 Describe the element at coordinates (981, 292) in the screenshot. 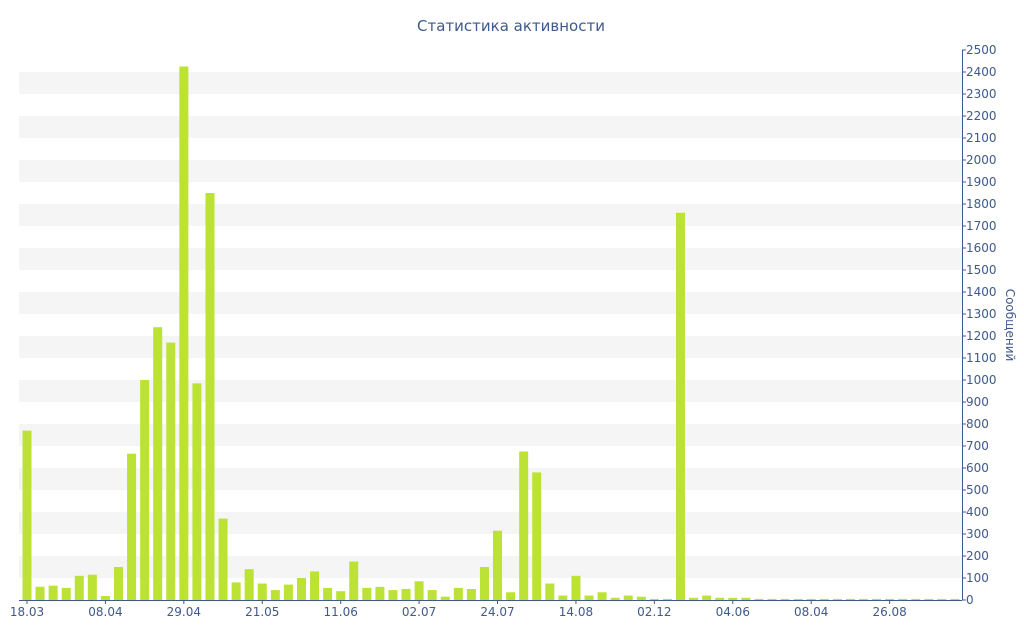

I see `y-tick-label: 1400` at that location.